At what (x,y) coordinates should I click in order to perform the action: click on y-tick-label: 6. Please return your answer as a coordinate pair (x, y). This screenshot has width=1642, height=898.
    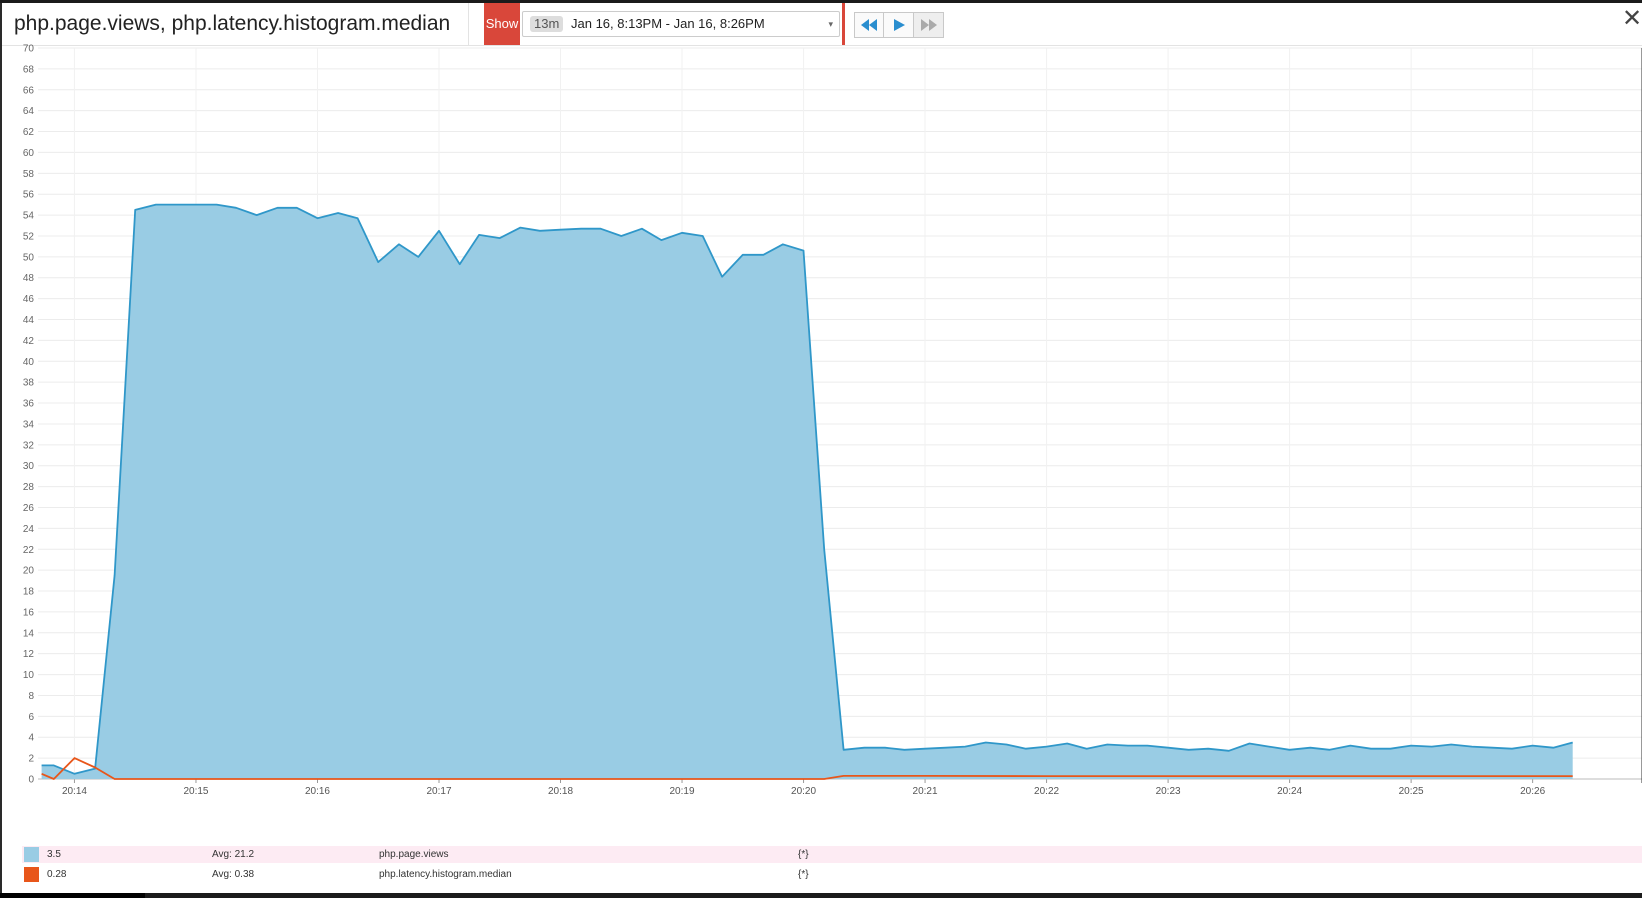
    Looking at the image, I should click on (31, 717).